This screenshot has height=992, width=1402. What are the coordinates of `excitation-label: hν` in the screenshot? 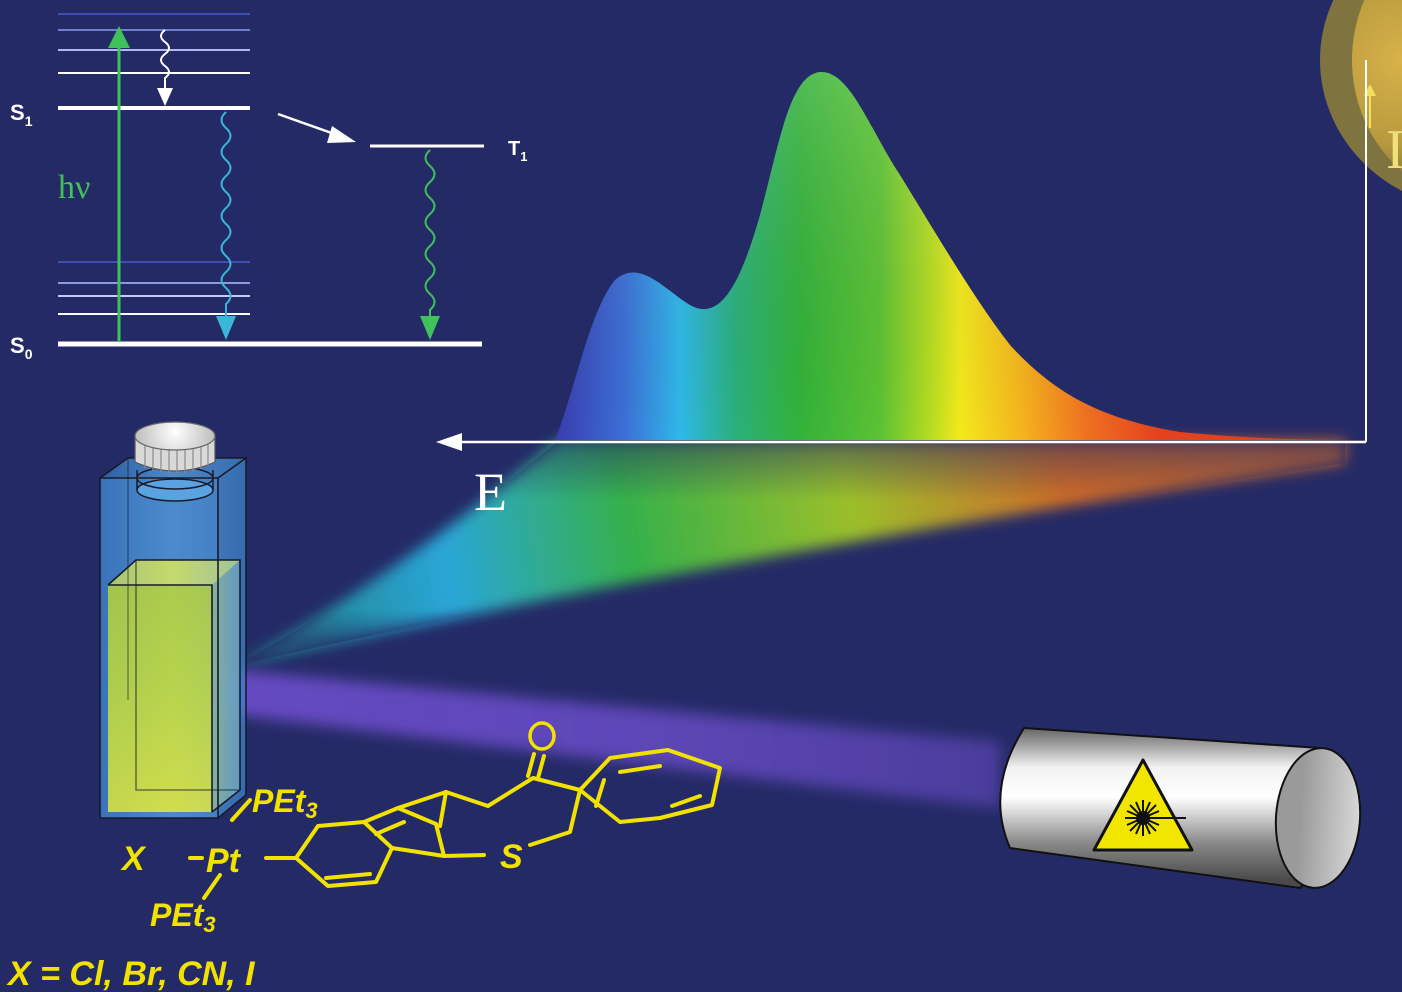 It's located at (74, 187).